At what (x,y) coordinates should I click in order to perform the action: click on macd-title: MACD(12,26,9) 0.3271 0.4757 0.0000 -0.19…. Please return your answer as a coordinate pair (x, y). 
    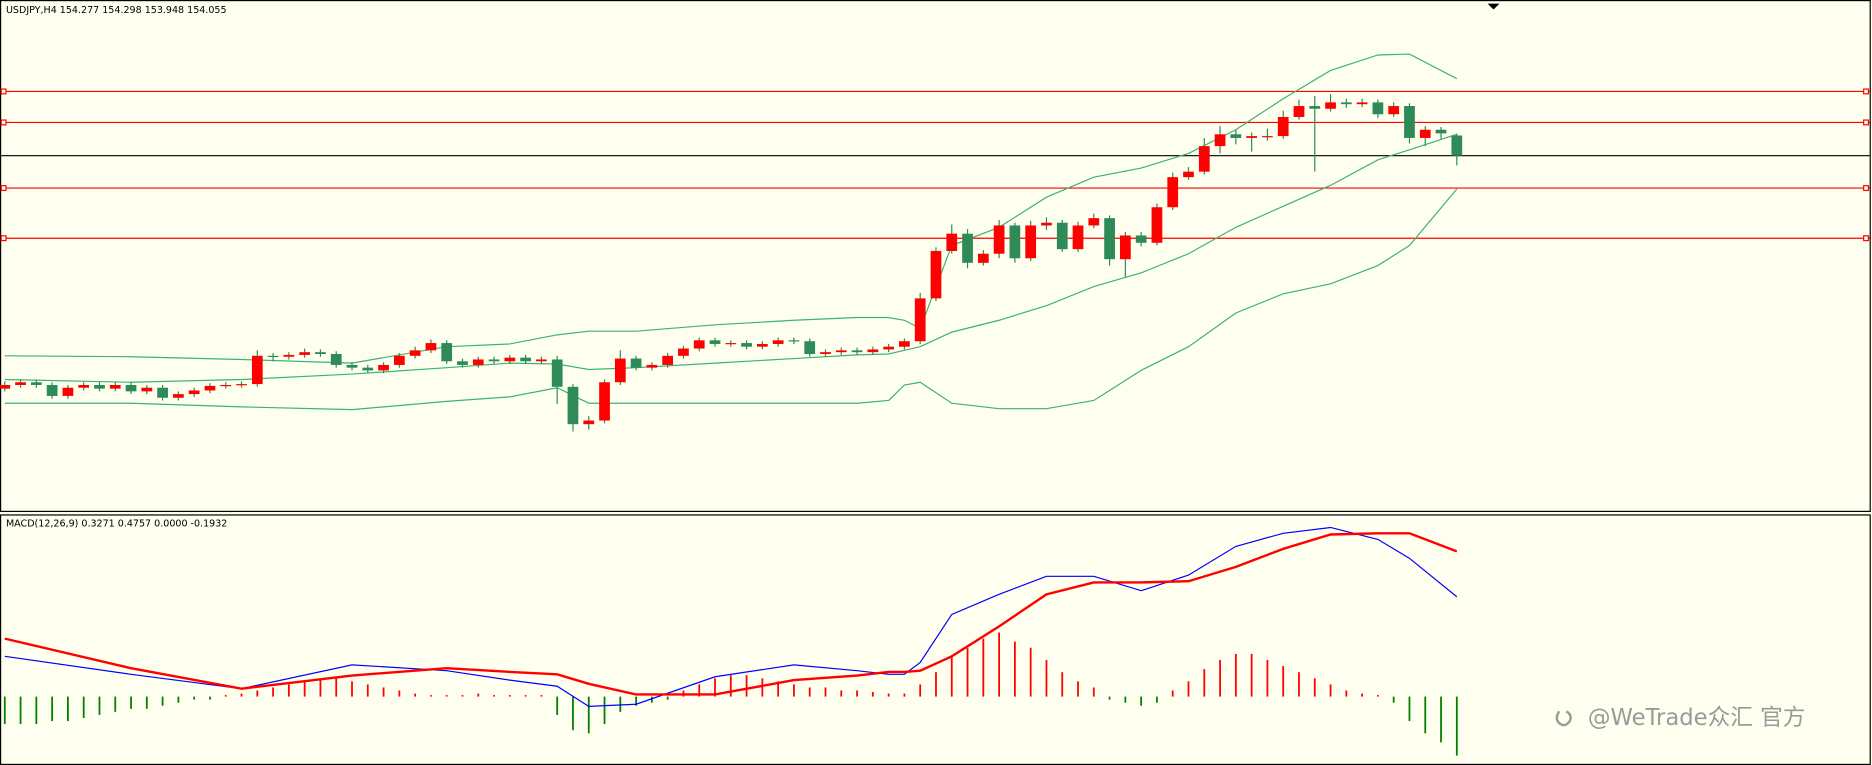
    Looking at the image, I should click on (116, 523).